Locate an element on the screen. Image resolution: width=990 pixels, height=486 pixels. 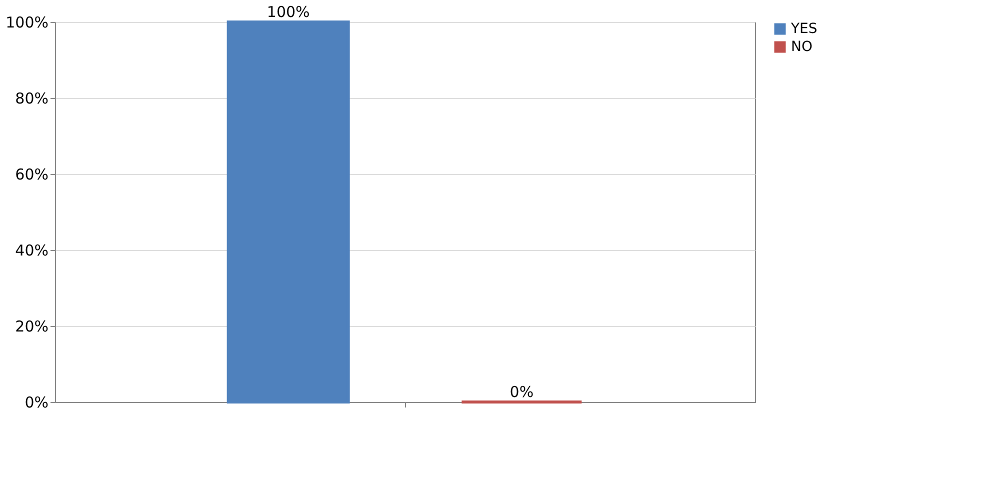
y-tick-label: 0% is located at coordinates (36, 403).